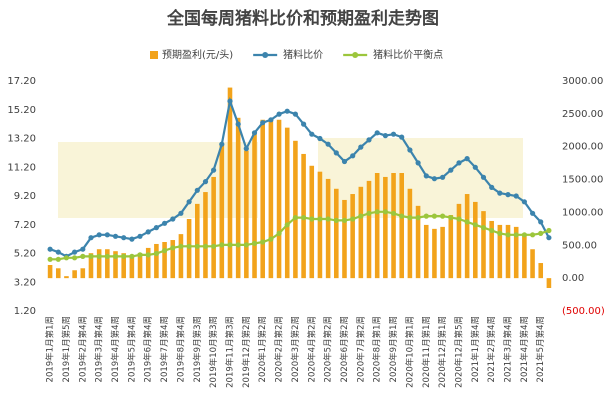 This screenshot has height=413, width=607. Describe the element at coordinates (21, 167) in the screenshot. I see `y-tick-label: 11.20` at that location.